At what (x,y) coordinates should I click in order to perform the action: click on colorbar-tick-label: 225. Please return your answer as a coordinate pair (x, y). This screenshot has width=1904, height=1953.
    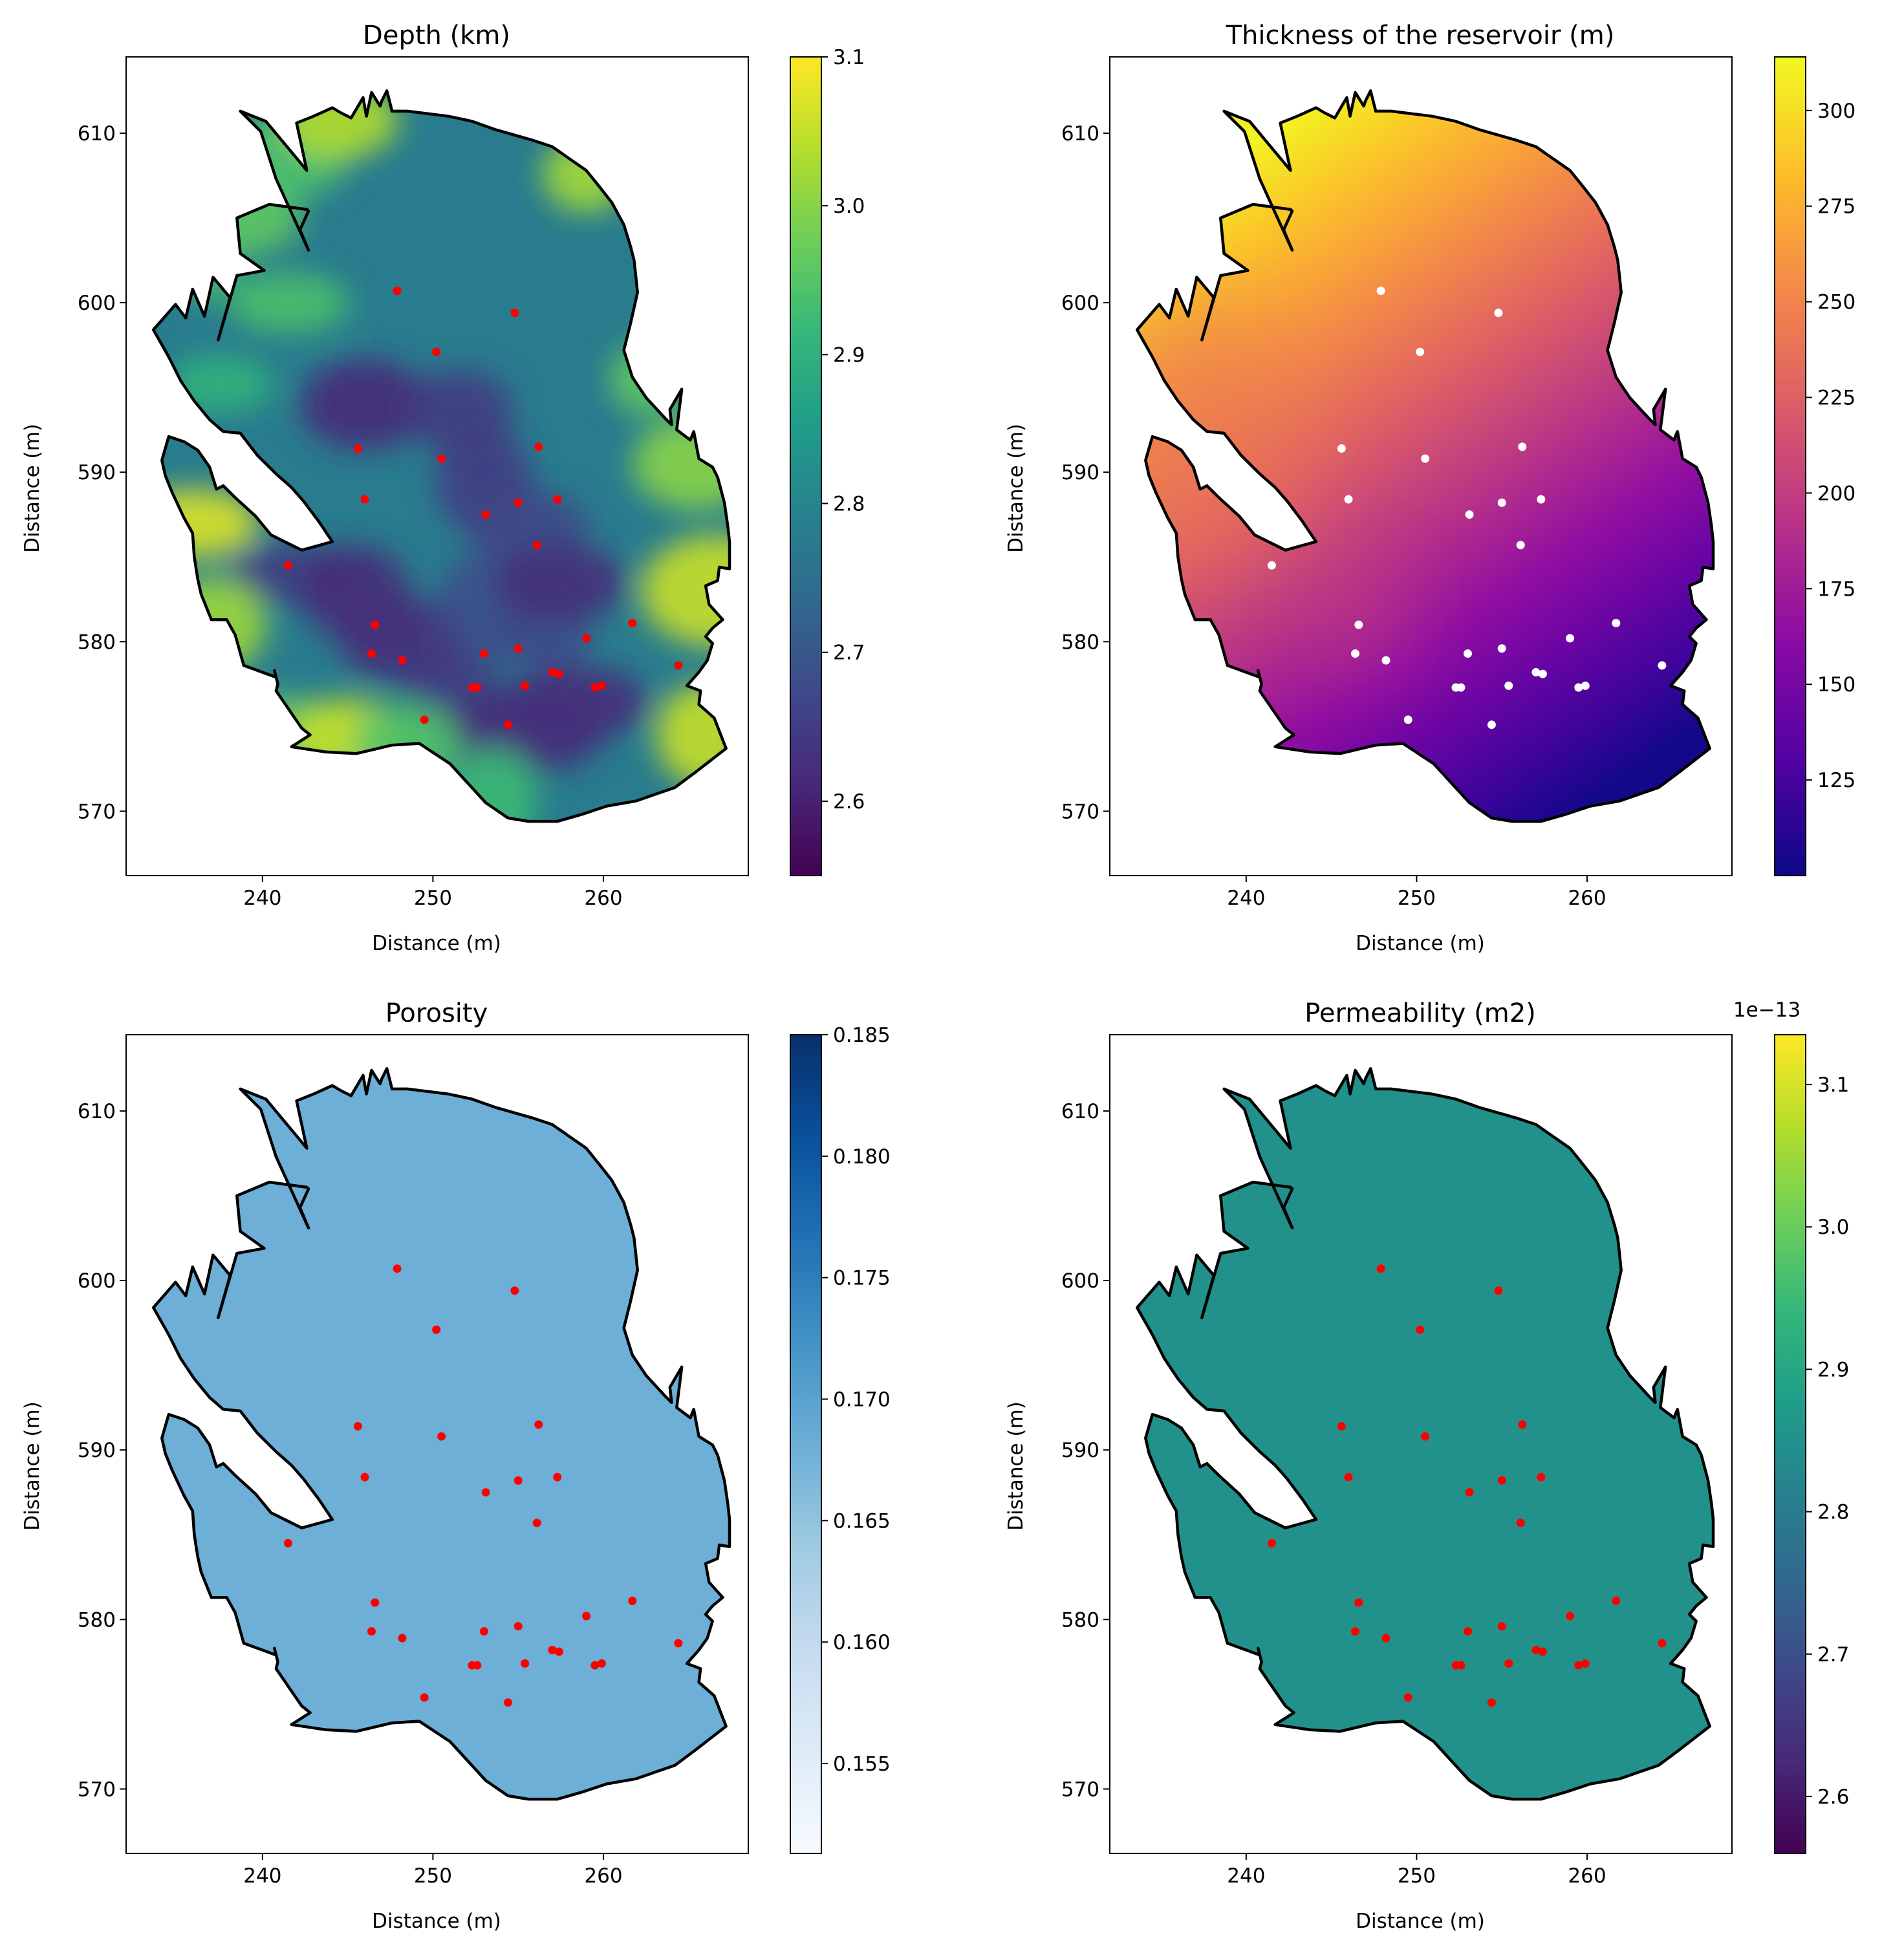
    Looking at the image, I should click on (1836, 398).